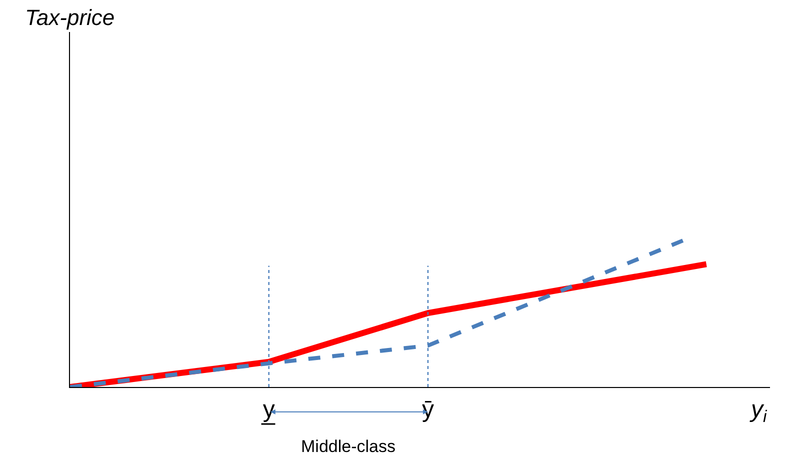 Image resolution: width=785 pixels, height=463 pixels. I want to click on x-tick-label: y̲, so click(268, 411).